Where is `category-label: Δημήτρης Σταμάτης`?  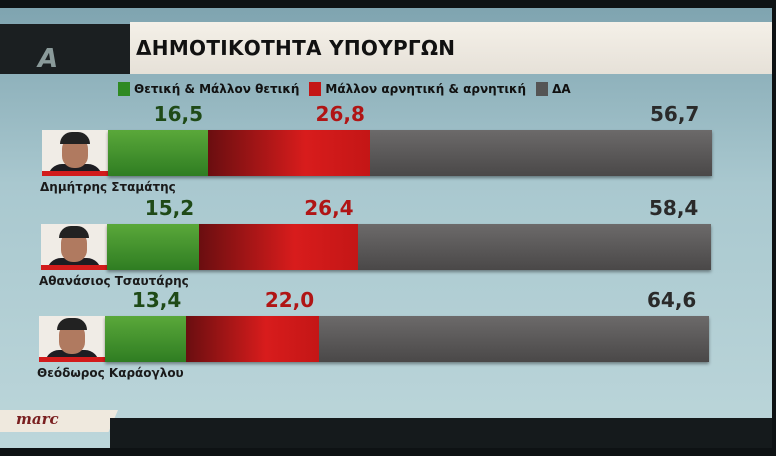 category-label: Δημήτρης Σταμάτης is located at coordinates (108, 187).